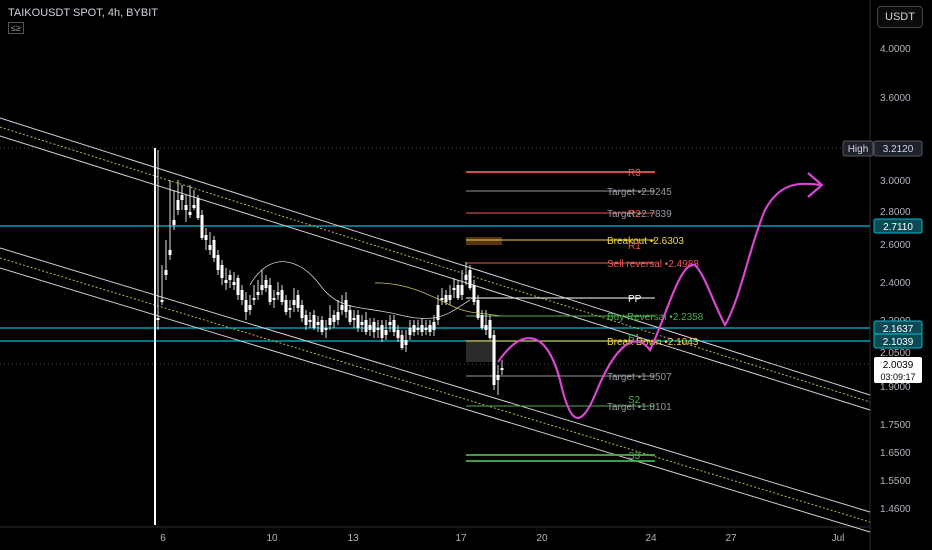  What do you see at coordinates (900, 17) in the screenshot?
I see `currency-button: USDT` at bounding box center [900, 17].